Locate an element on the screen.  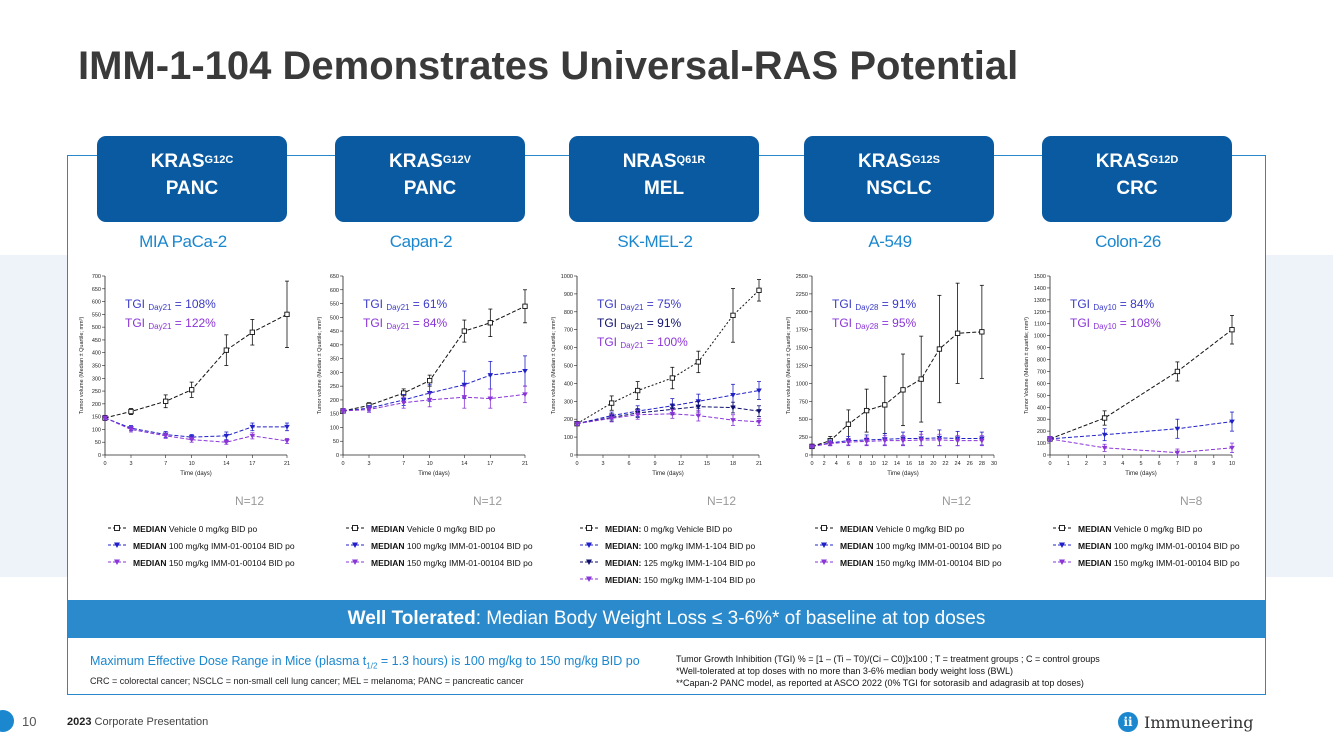
y-tick-label: 100 is located at coordinates (96, 430).